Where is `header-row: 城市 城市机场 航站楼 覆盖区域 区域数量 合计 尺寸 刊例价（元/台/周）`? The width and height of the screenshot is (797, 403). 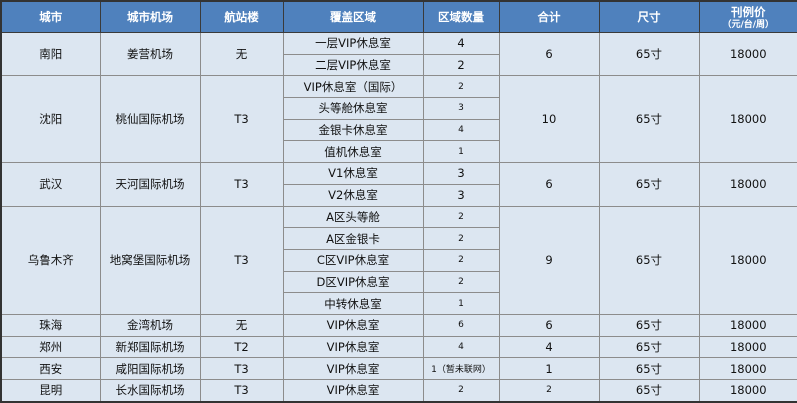
header-row: 城市 城市机场 航站楼 覆盖区域 区域数量 合计 尺寸 刊例价（元/台/周） is located at coordinates (399, 17).